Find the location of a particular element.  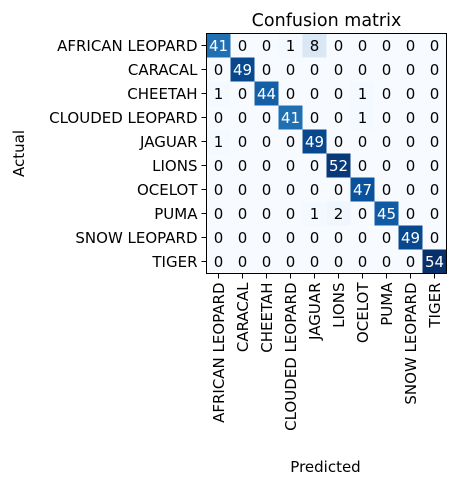

heatmap-cell-r5-c0 is located at coordinates (218, 165).